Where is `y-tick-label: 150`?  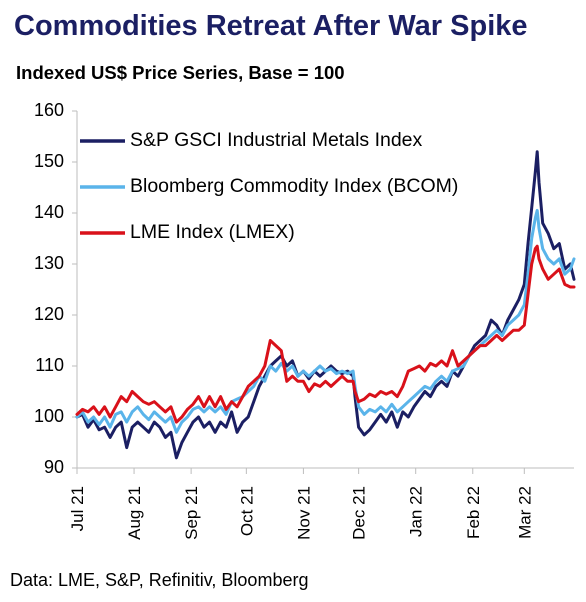
y-tick-label: 150 is located at coordinates (49, 161).